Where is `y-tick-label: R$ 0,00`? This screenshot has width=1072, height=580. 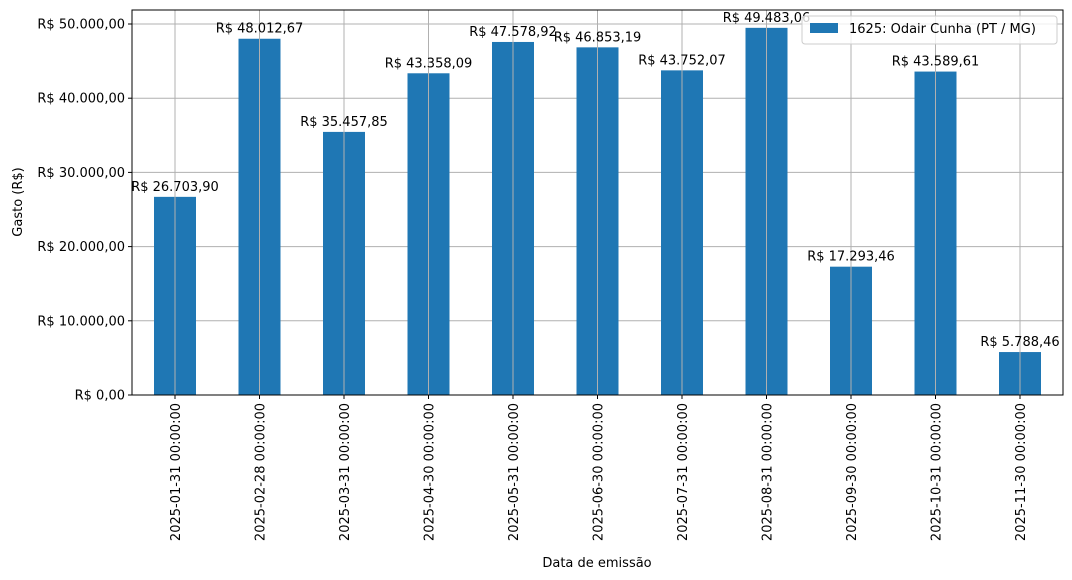
y-tick-label: R$ 0,00 is located at coordinates (100, 396).